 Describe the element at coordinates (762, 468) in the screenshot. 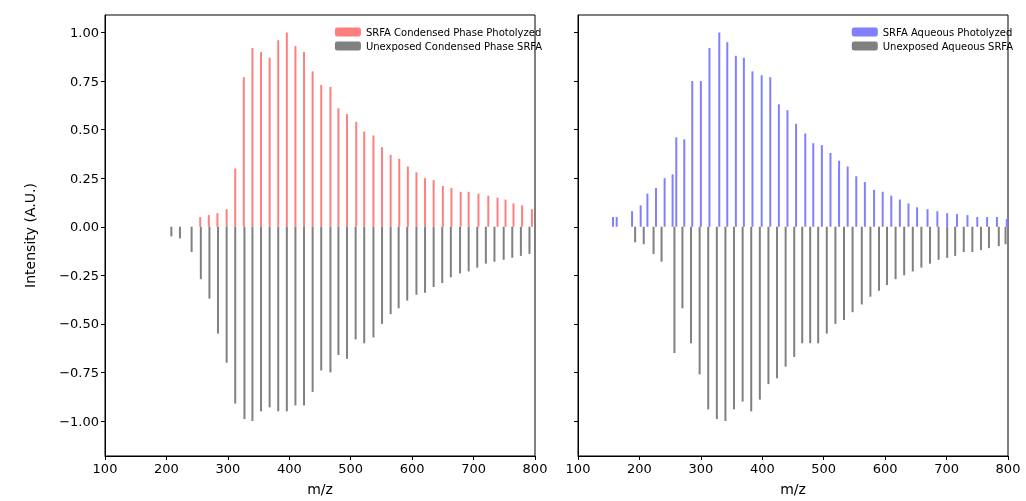

I see `x-tick-label: 400` at that location.